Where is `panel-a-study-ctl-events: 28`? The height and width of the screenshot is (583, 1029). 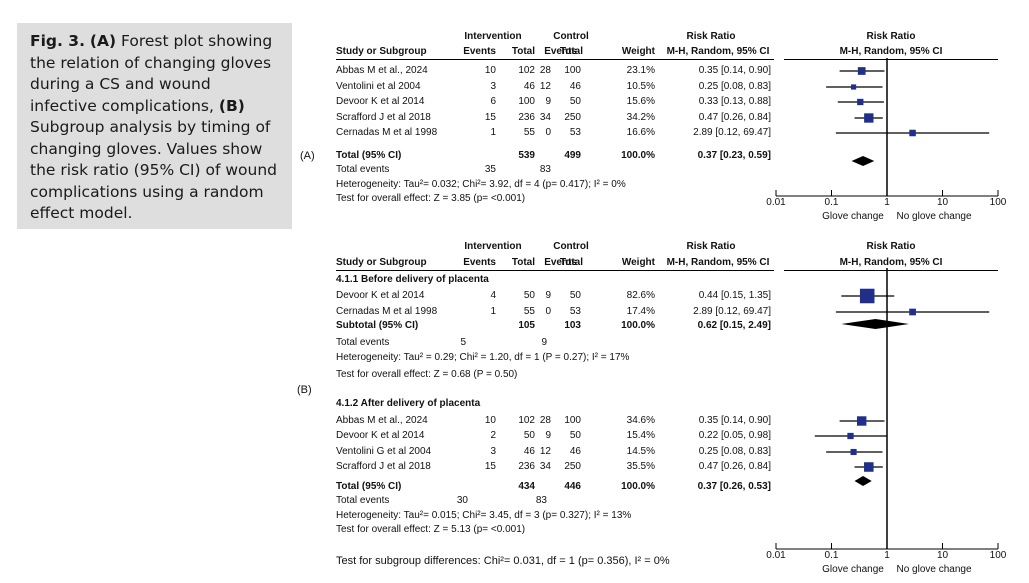
panel-a-study-ctl-events: 28 is located at coordinates (545, 70).